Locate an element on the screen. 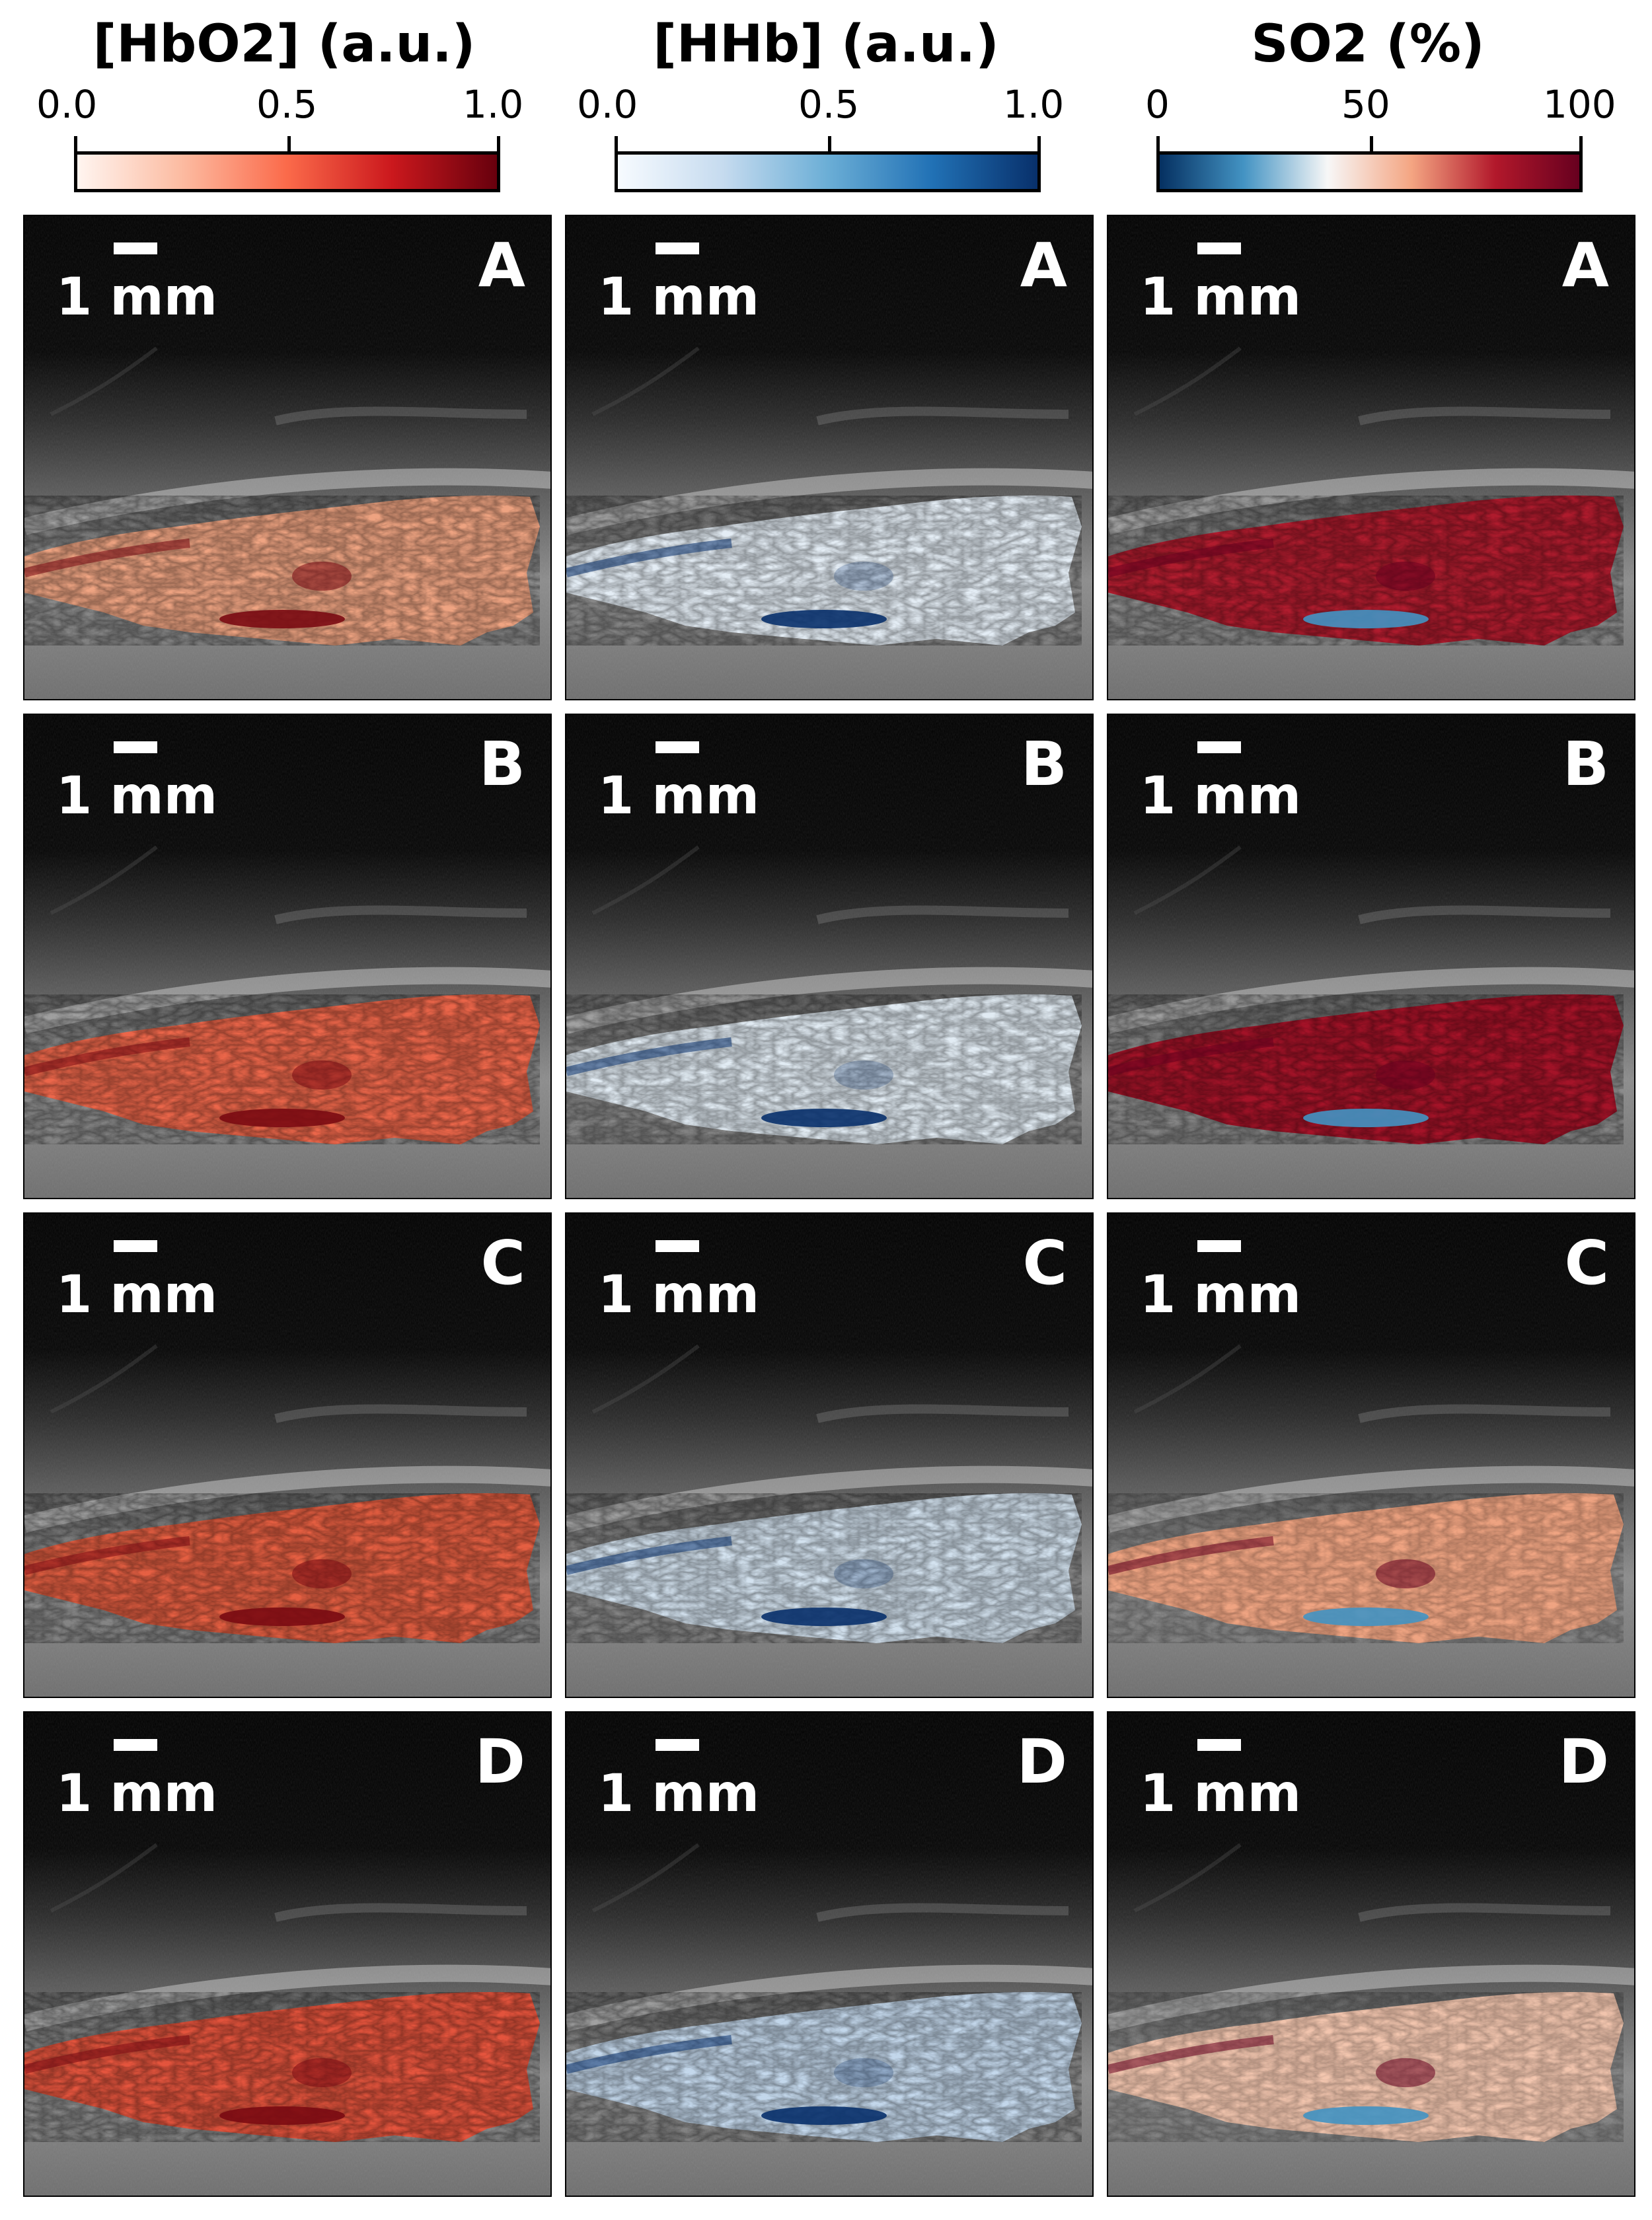  image-panel-a-3: 1 mm A is located at coordinates (1371, 458).